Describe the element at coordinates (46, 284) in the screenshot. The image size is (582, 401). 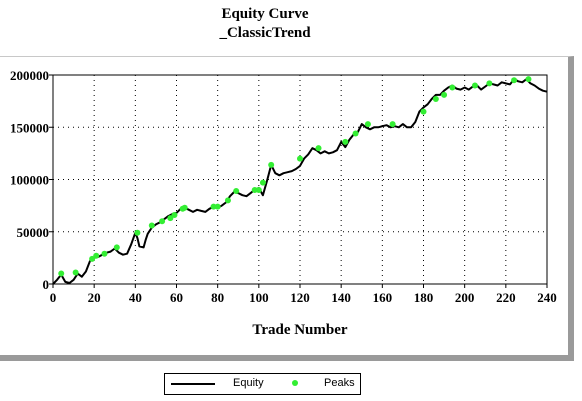
I see `y-tick-label: 0` at that location.